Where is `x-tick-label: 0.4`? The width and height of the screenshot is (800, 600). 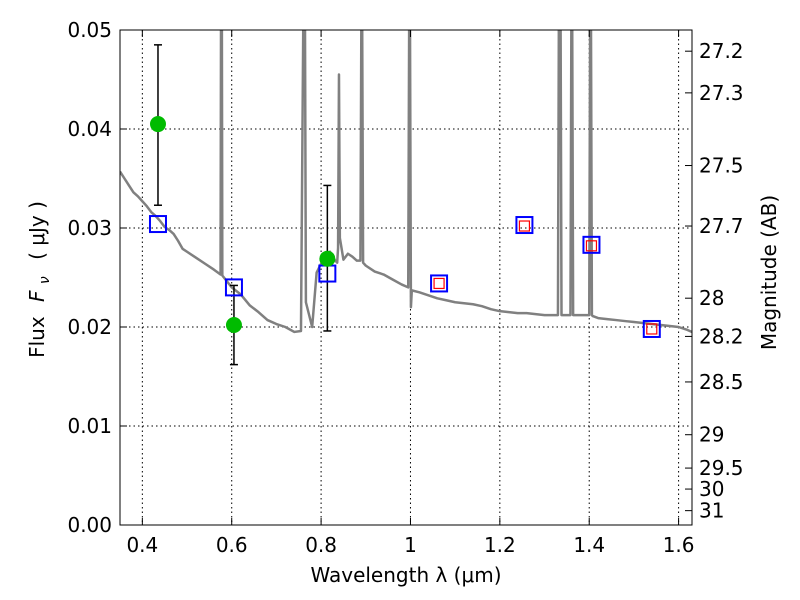 x-tick-label: 0.4 is located at coordinates (142, 545).